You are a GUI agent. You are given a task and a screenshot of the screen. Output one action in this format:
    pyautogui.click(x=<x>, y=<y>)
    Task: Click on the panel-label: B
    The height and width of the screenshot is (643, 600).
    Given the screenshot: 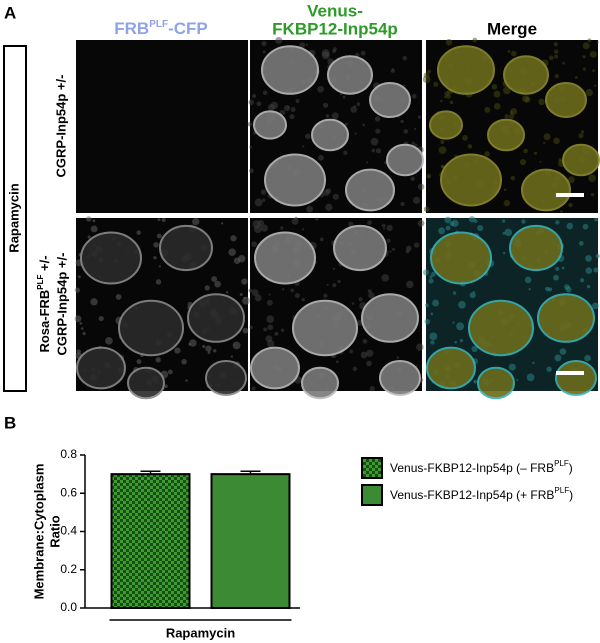 What is the action you would take?
    pyautogui.click(x=10, y=422)
    